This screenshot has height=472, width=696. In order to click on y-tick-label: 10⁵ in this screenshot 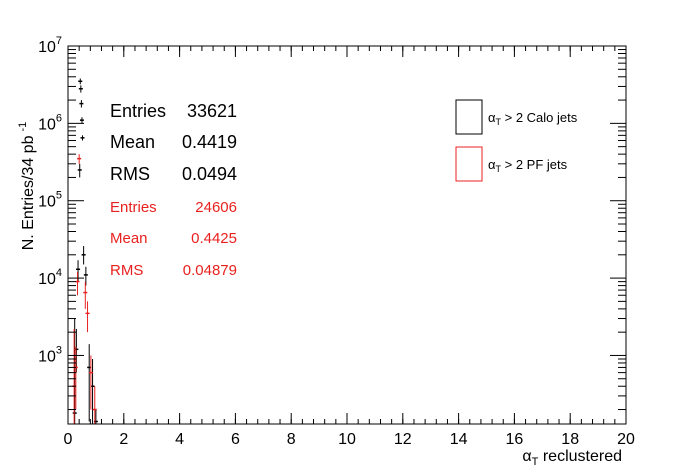, I will do `click(50, 200)`.